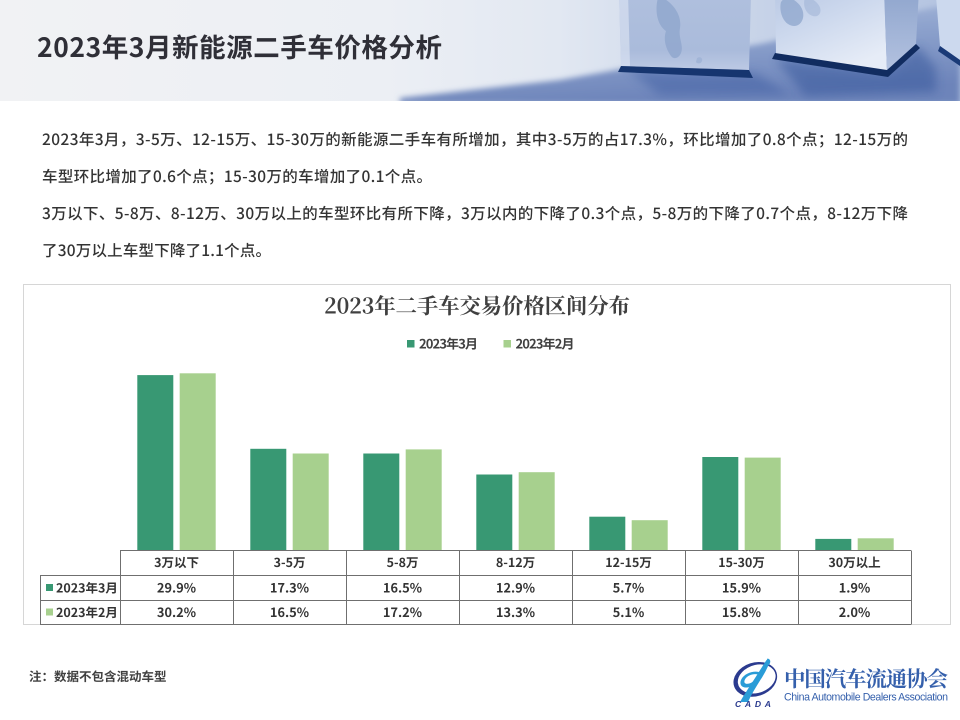  I want to click on svg-text: CADA, so click(753, 704).